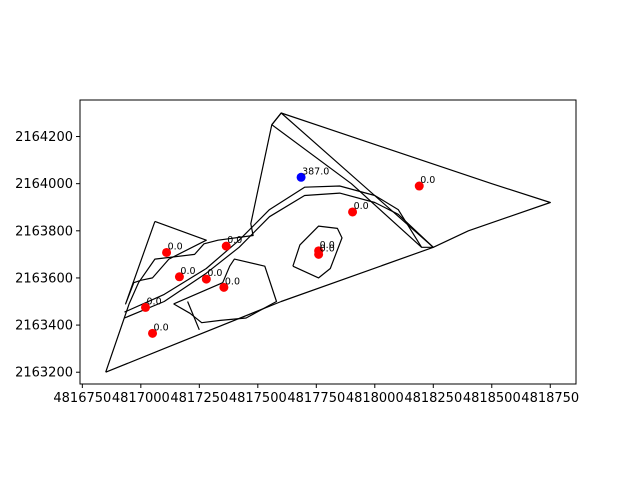 This screenshot has width=640, height=480. What do you see at coordinates (232, 281) in the screenshot?
I see `point-value-label-5: 0.0` at bounding box center [232, 281].